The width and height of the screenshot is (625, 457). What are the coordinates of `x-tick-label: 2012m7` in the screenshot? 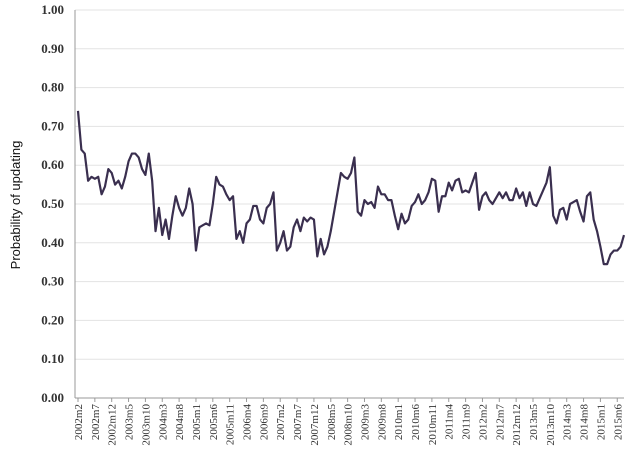 It's located at (500, 422).